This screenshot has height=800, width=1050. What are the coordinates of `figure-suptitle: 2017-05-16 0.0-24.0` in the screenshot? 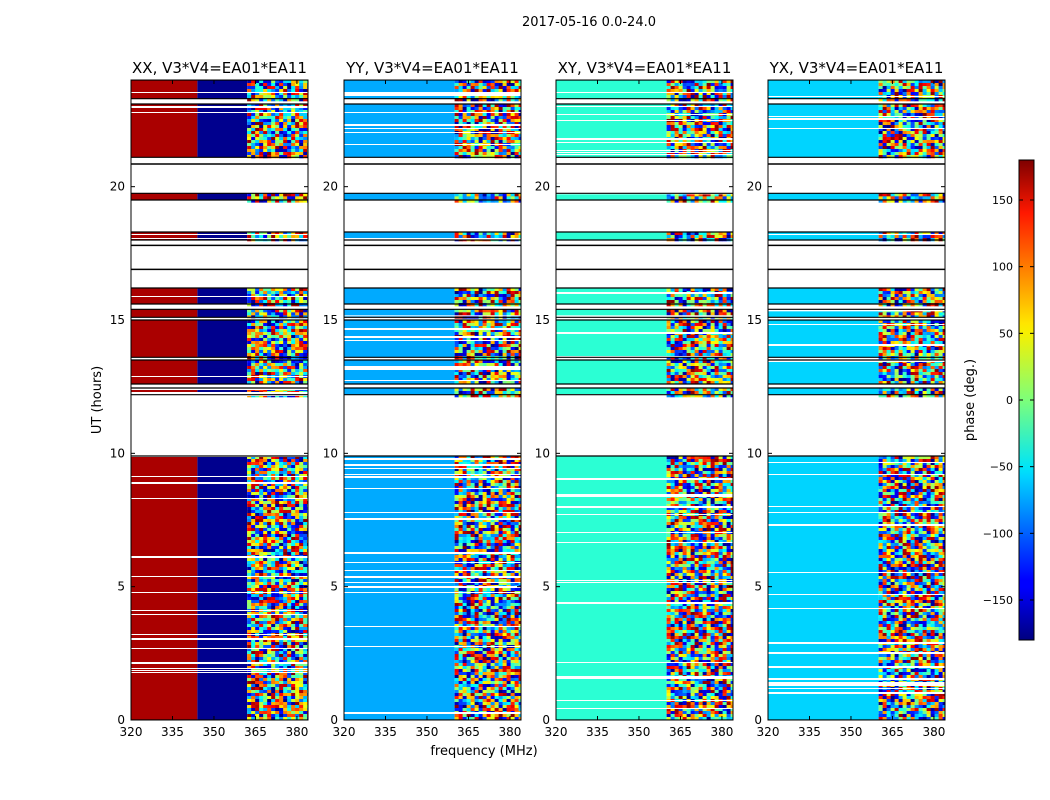 It's located at (589, 22).